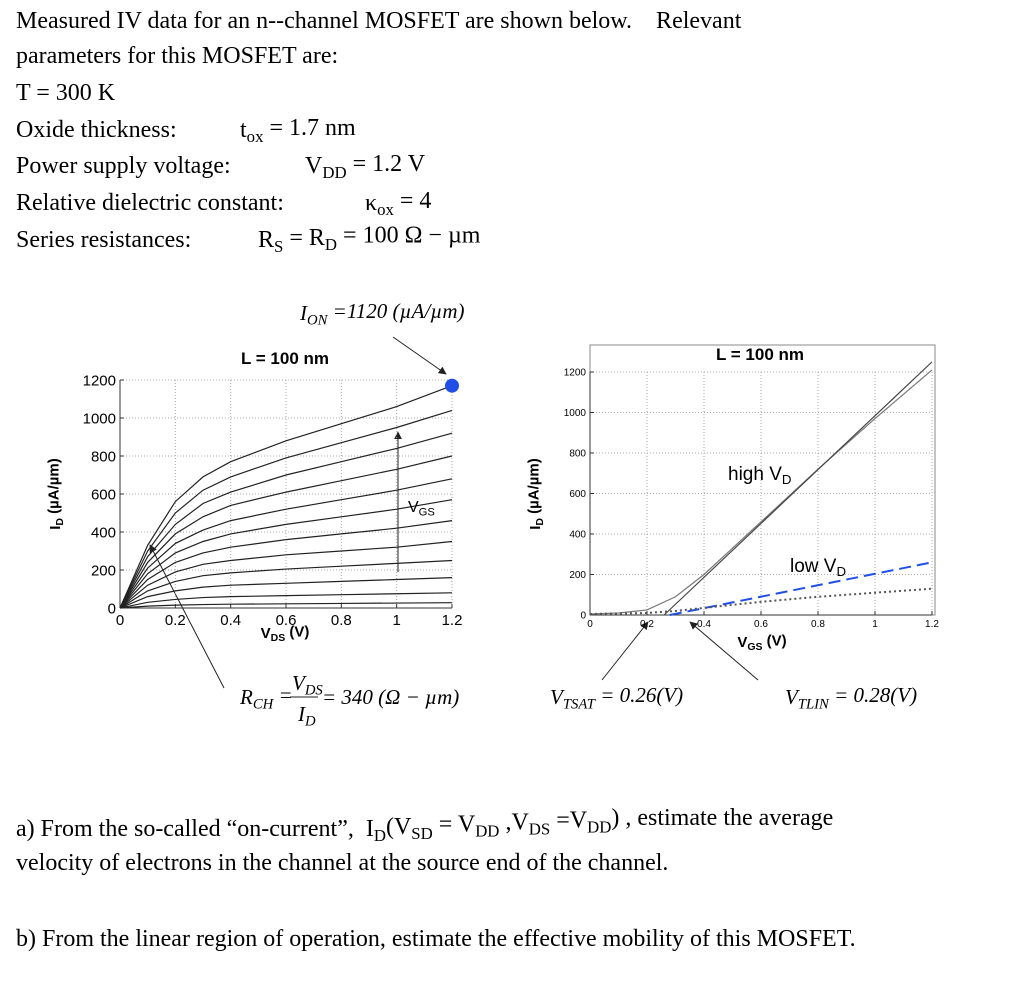  What do you see at coordinates (569, 820) in the screenshot?
I see `text-run: =V` at bounding box center [569, 820].